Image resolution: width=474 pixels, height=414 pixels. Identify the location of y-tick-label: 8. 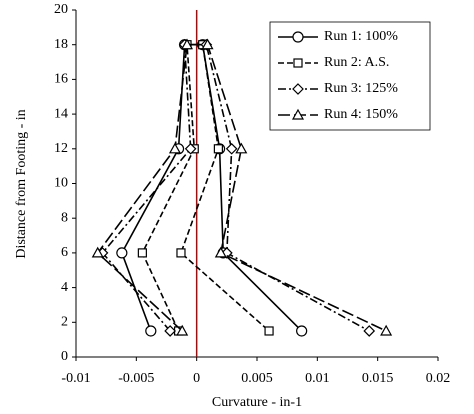
(64, 217).